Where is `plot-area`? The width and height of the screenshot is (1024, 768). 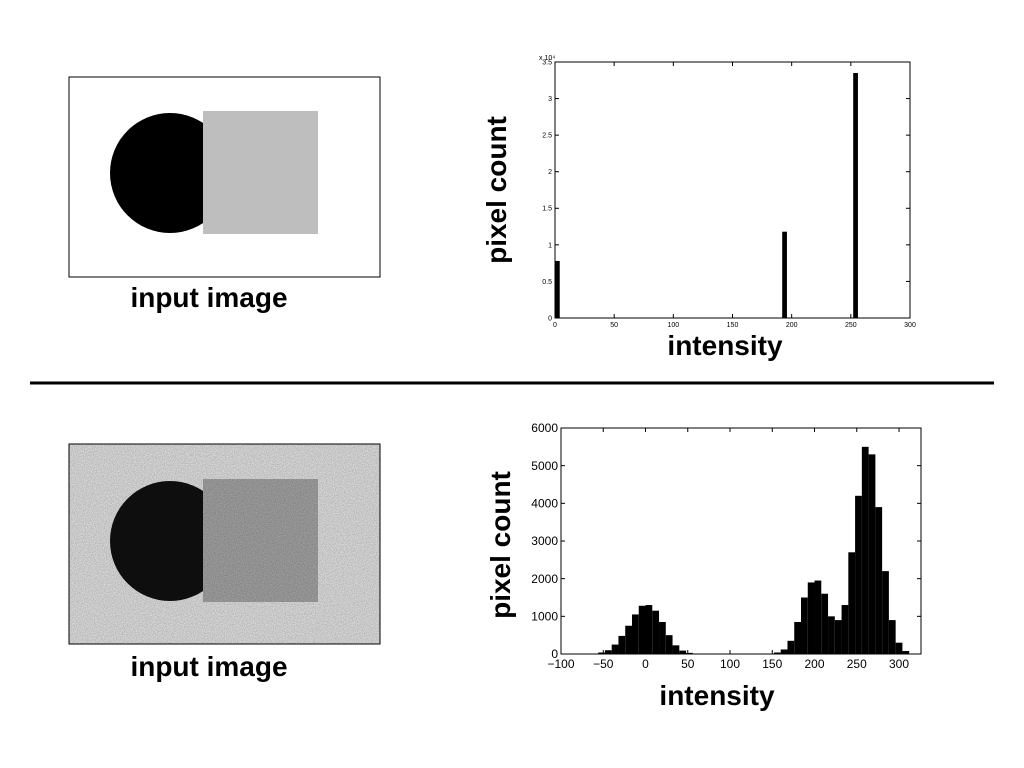 plot-area is located at coordinates (732, 190).